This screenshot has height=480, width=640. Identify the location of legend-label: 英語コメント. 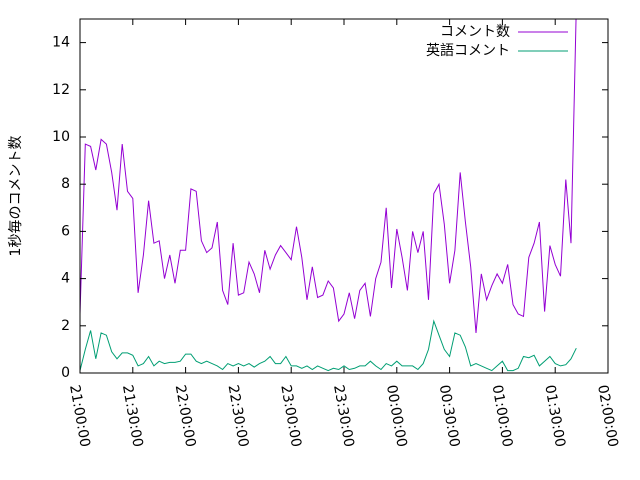
(468, 50).